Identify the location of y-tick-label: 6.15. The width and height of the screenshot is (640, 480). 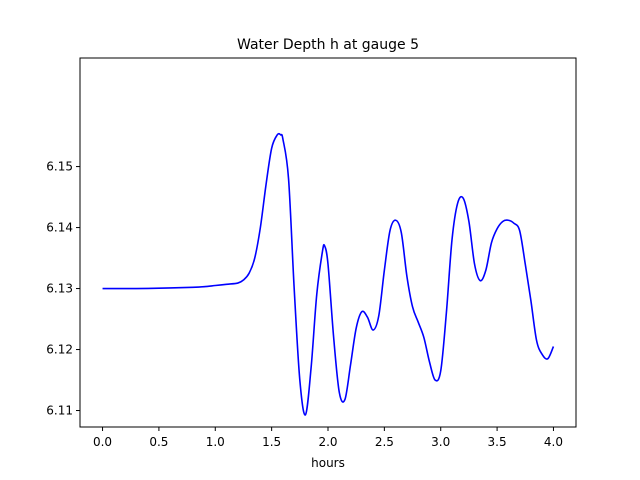
(59, 167).